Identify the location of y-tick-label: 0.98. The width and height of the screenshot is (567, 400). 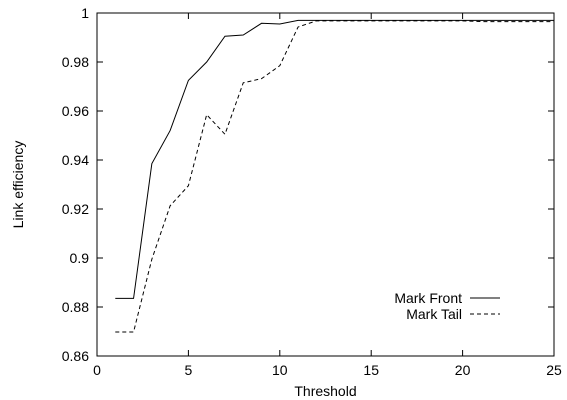
(75, 62).